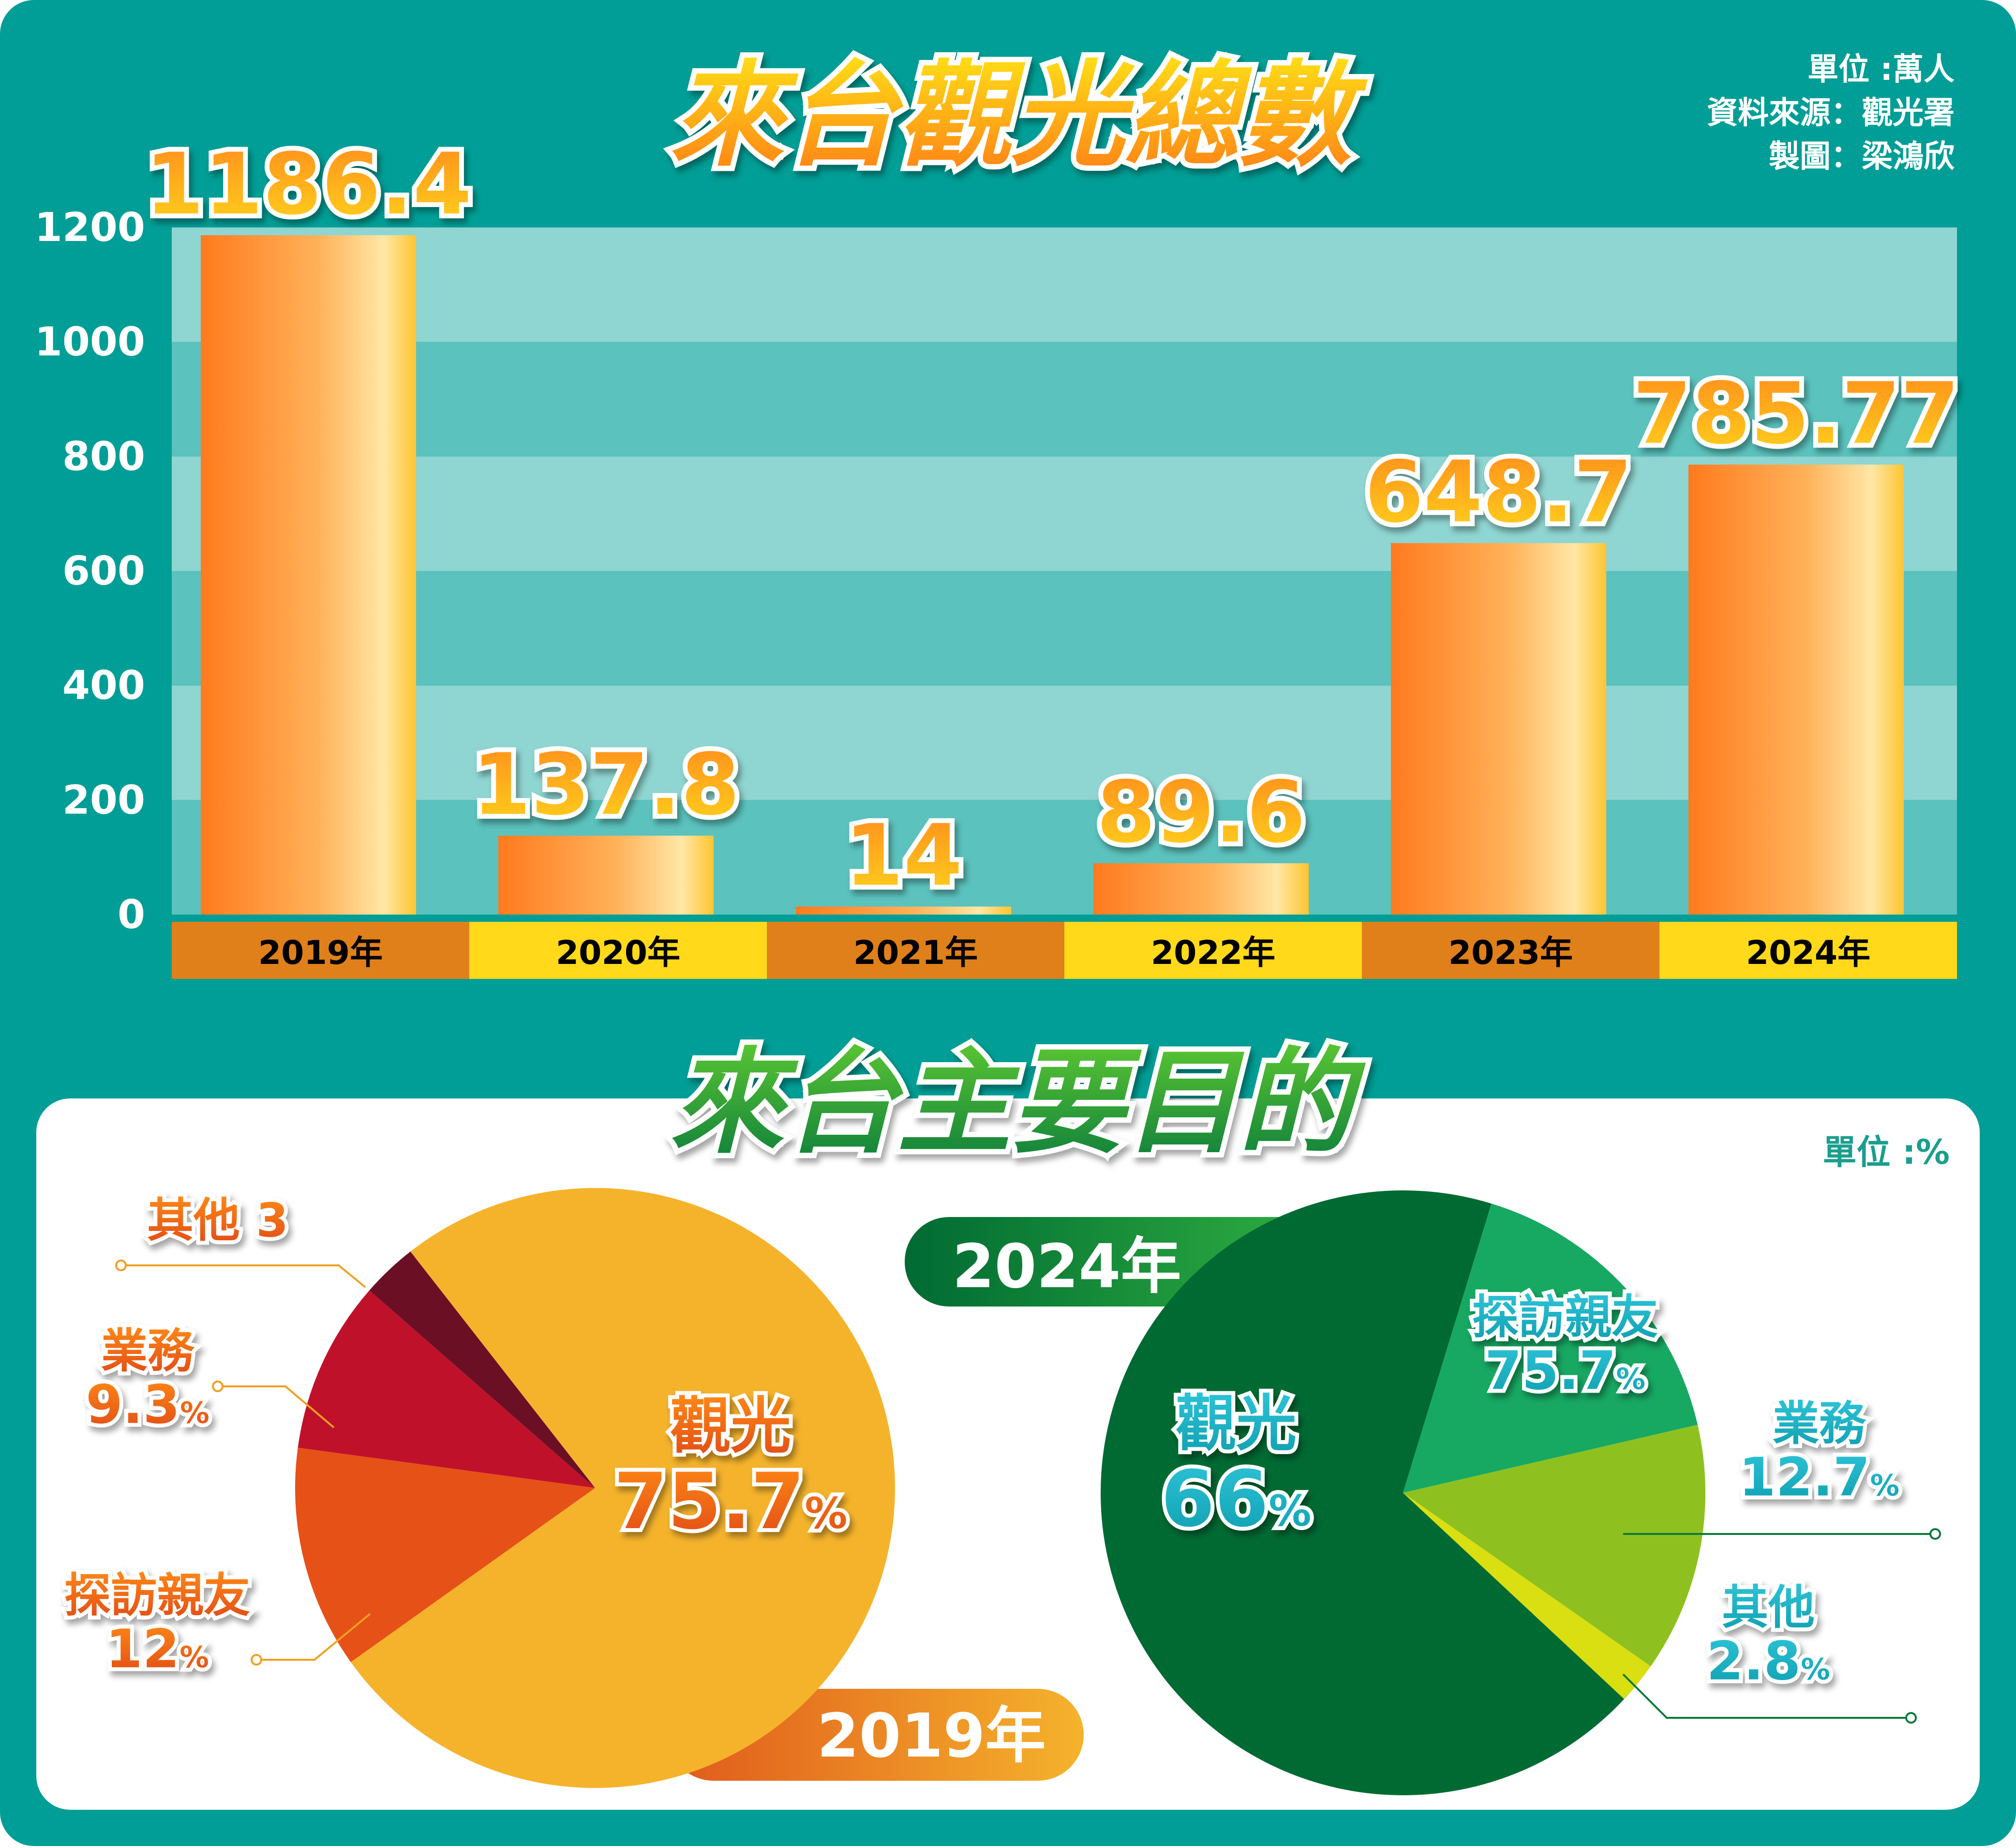  What do you see at coordinates (1499, 492) in the screenshot?
I see `bar-value-label: 648.7` at bounding box center [1499, 492].